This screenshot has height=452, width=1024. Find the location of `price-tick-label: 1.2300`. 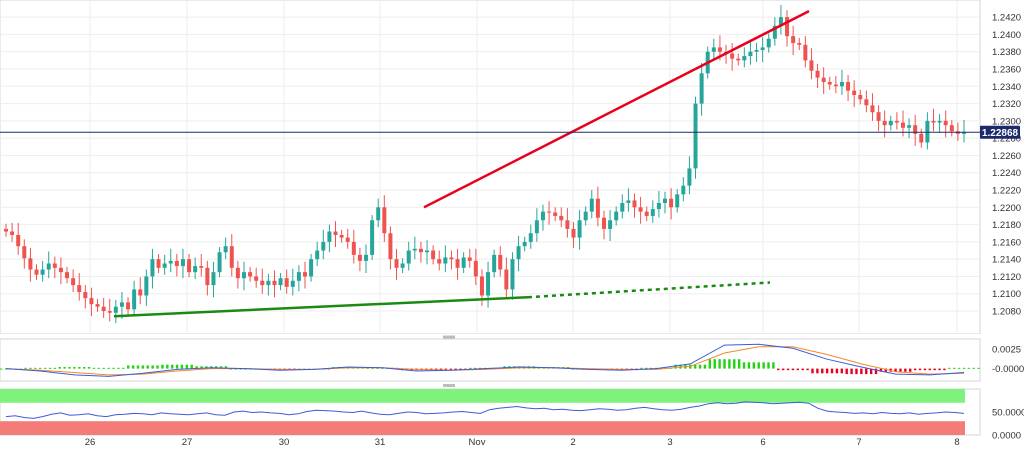

price-tick-label: 1.2300 is located at coordinates (1006, 121).